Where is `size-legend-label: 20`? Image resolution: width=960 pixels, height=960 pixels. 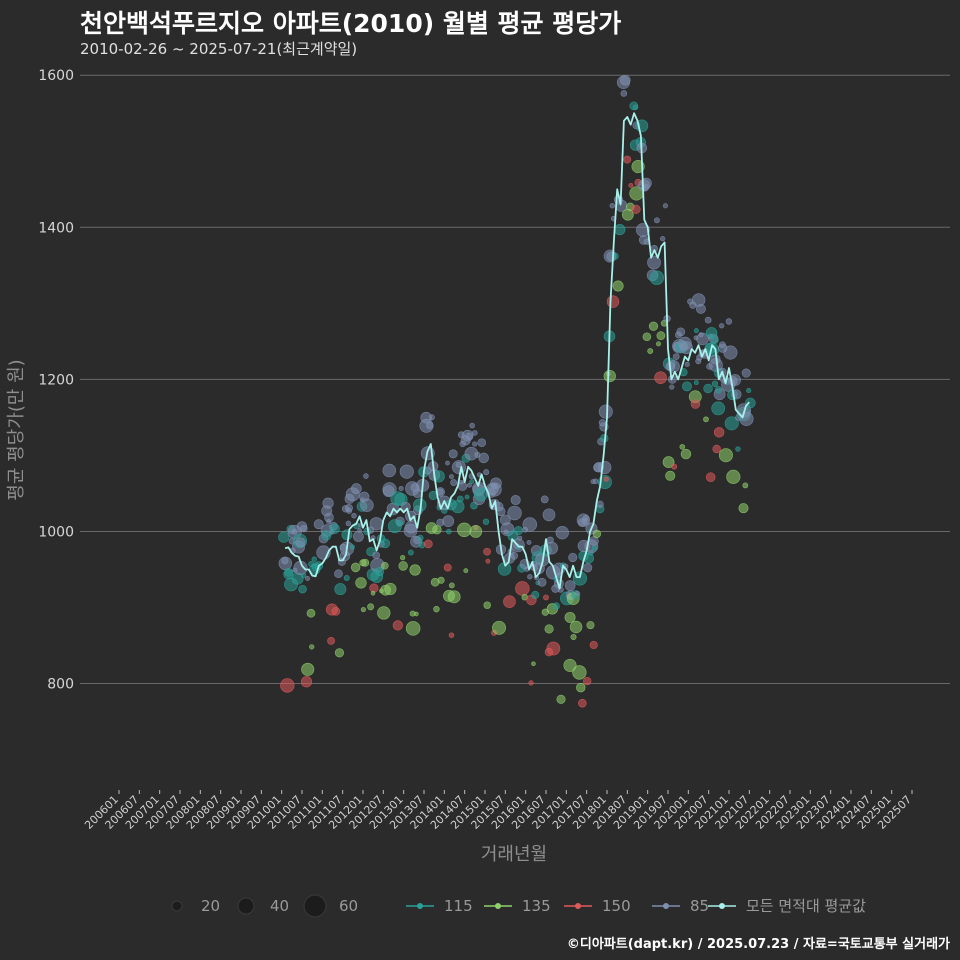 size-legend-label: 20 is located at coordinates (210, 906).